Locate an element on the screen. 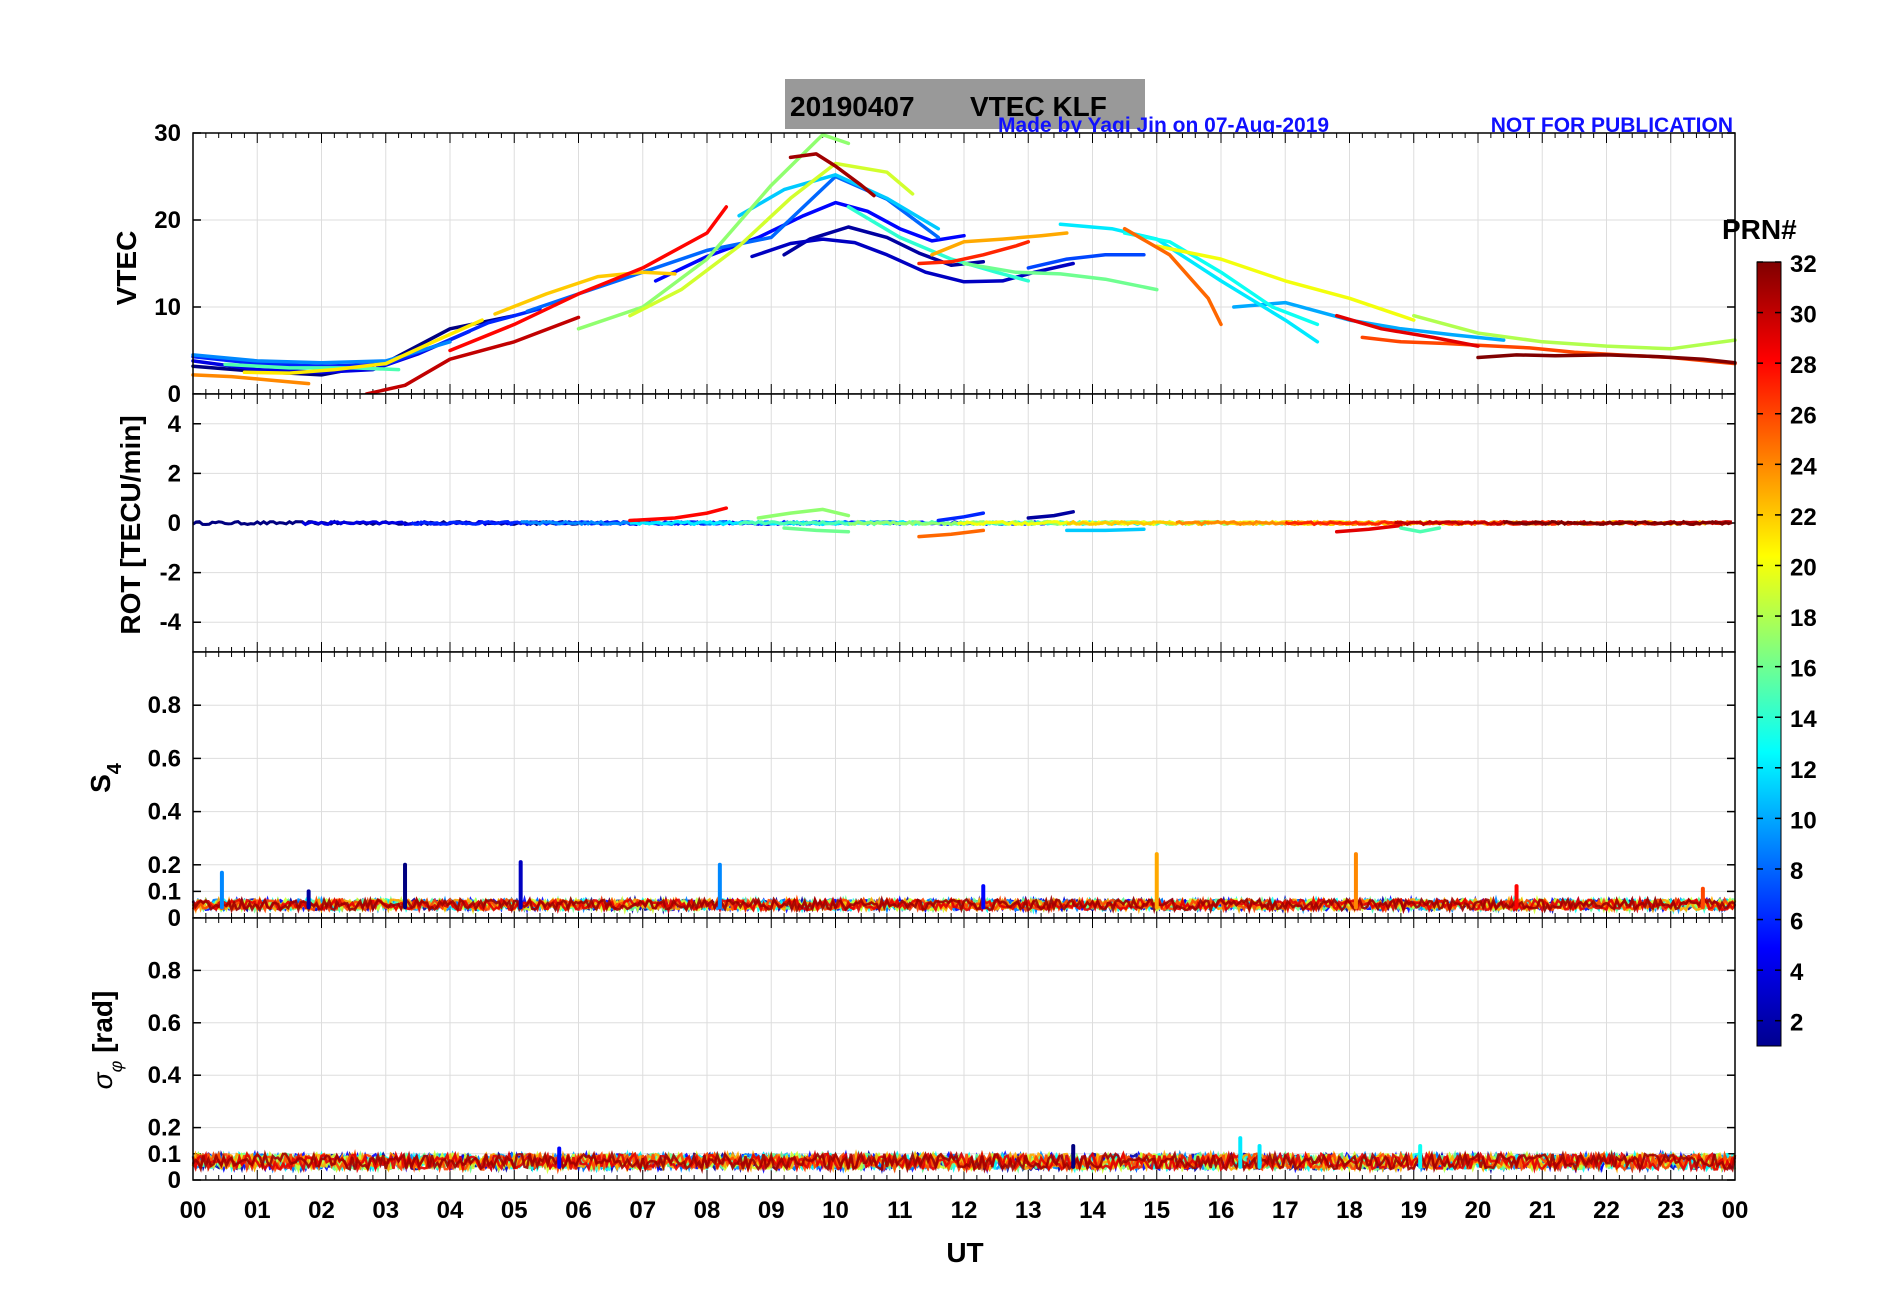 The image size is (1902, 1292). x-tick-label: 11 is located at coordinates (899, 1210).